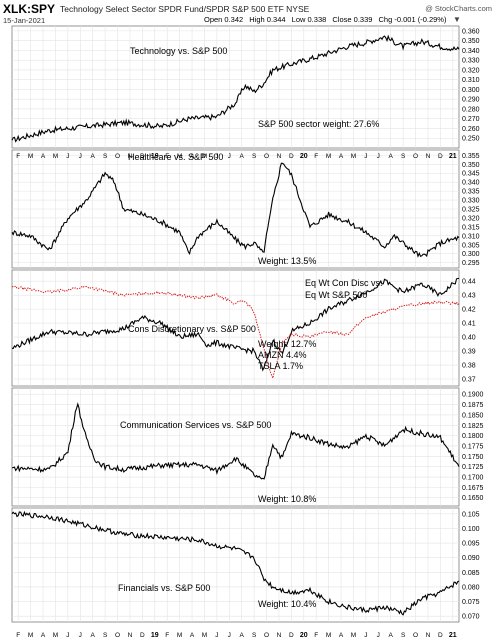 Image resolution: width=498 pixels, height=640 pixels. I want to click on exchange: NYSE, so click(298, 9).